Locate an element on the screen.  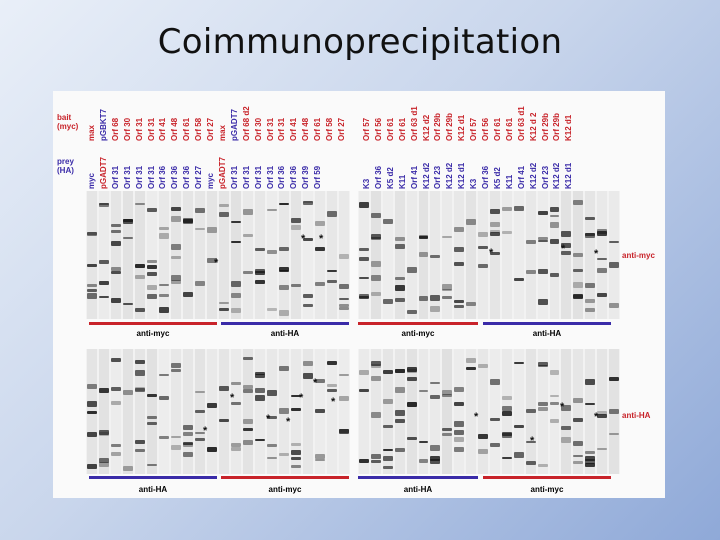
side-label-anti-myc: anti-myc is located at coordinates (638, 255).